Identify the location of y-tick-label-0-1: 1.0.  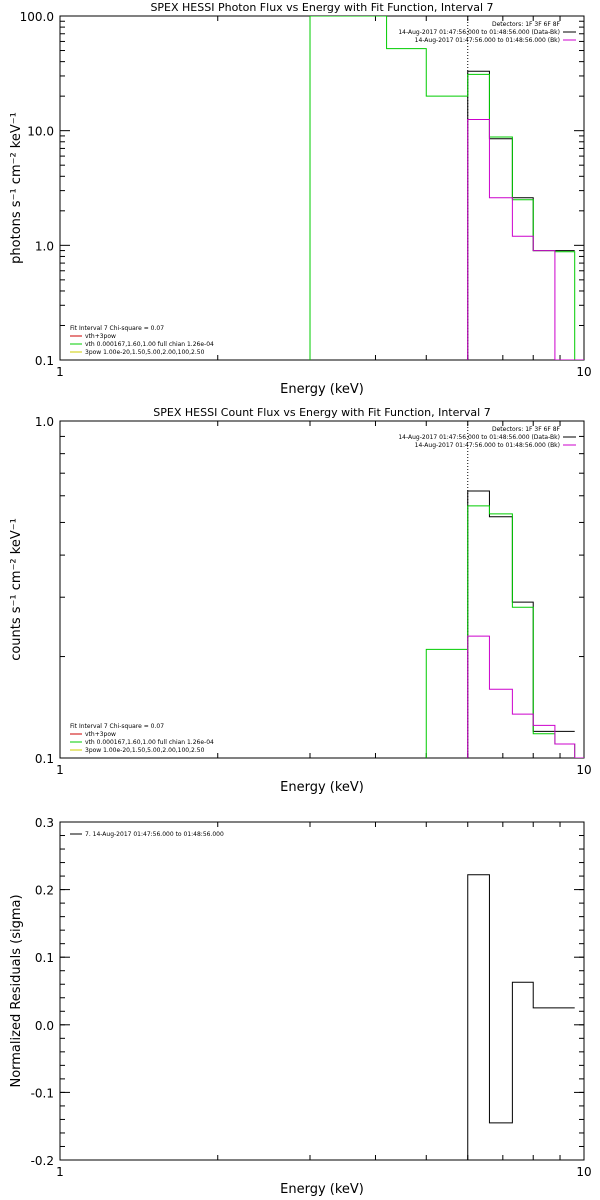
(44, 246).